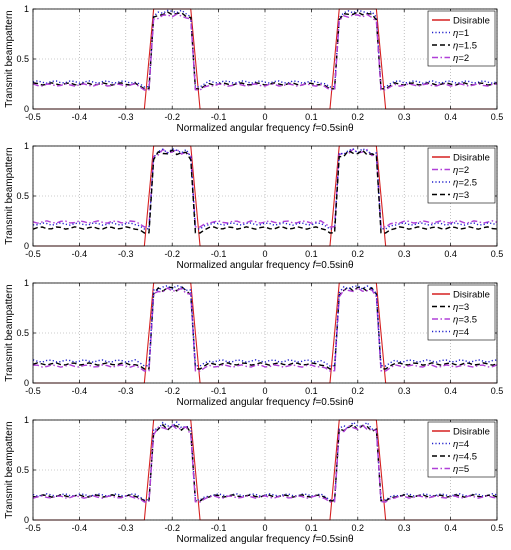 The image size is (511, 550). Describe the element at coordinates (470, 457) in the screenshot. I see `legend-label-value: 4.5` at that location.